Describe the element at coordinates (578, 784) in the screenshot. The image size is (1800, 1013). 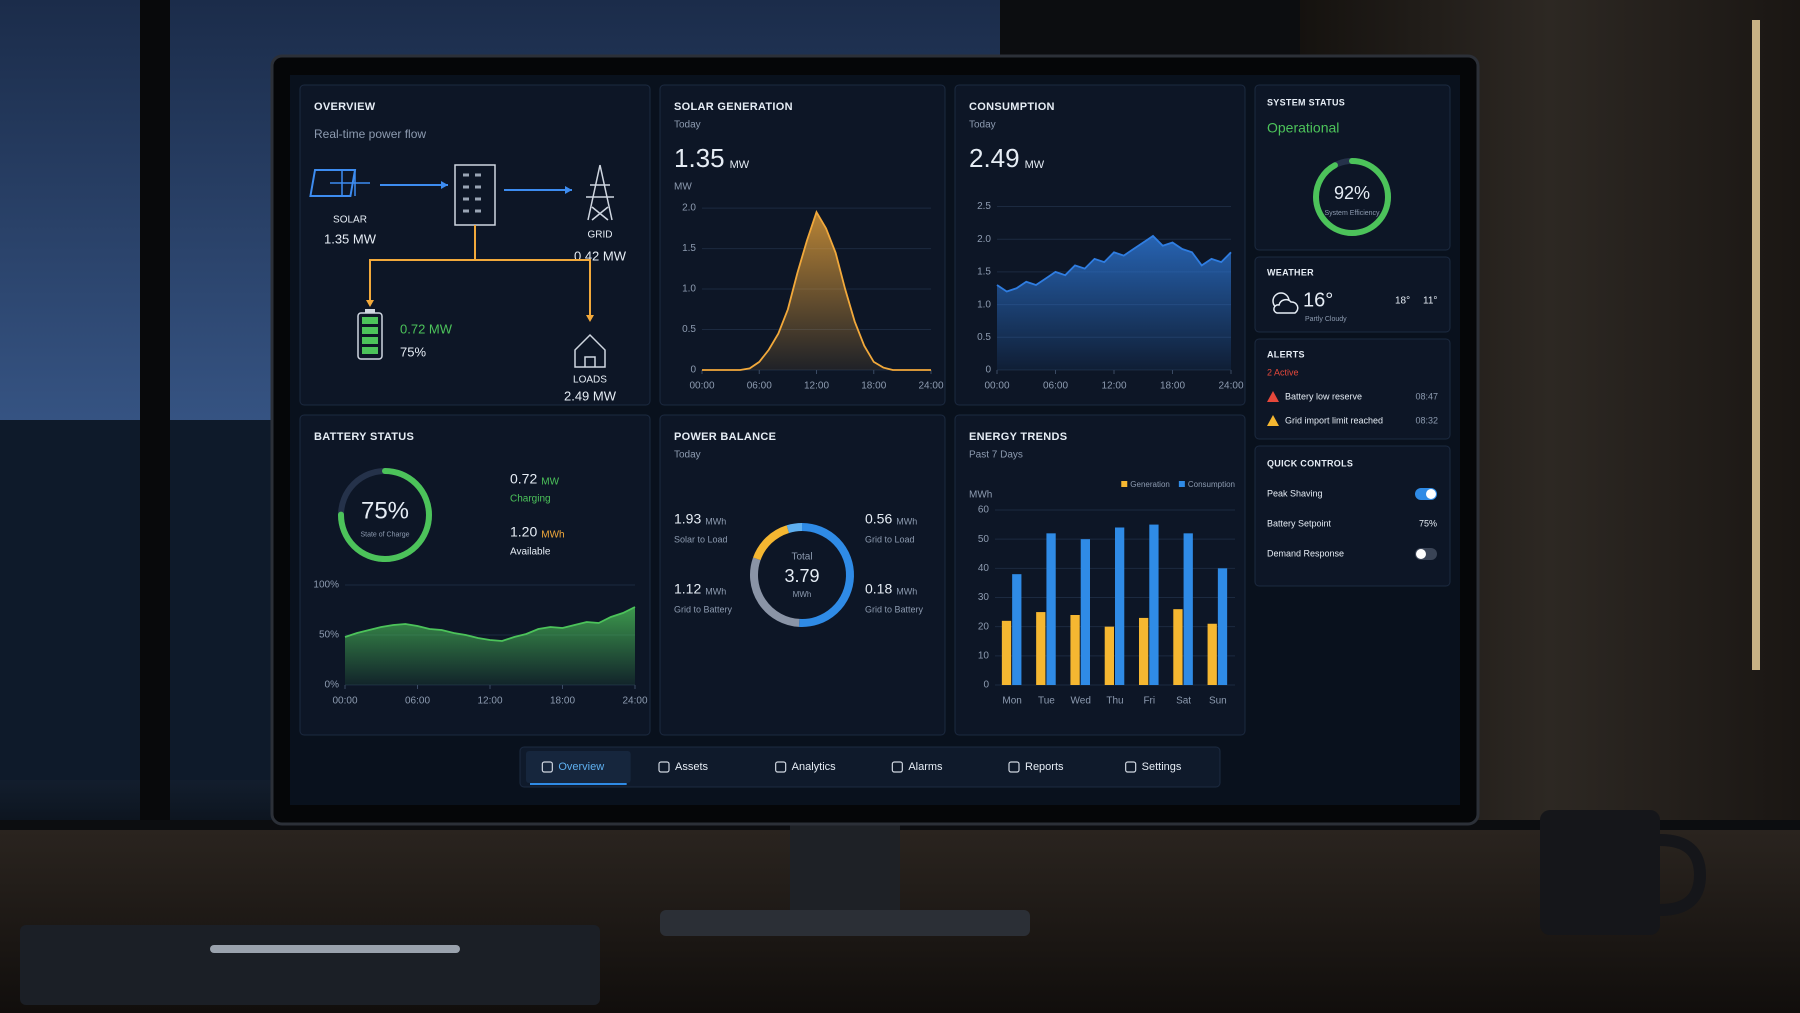
I see `nav-active-underline` at that location.